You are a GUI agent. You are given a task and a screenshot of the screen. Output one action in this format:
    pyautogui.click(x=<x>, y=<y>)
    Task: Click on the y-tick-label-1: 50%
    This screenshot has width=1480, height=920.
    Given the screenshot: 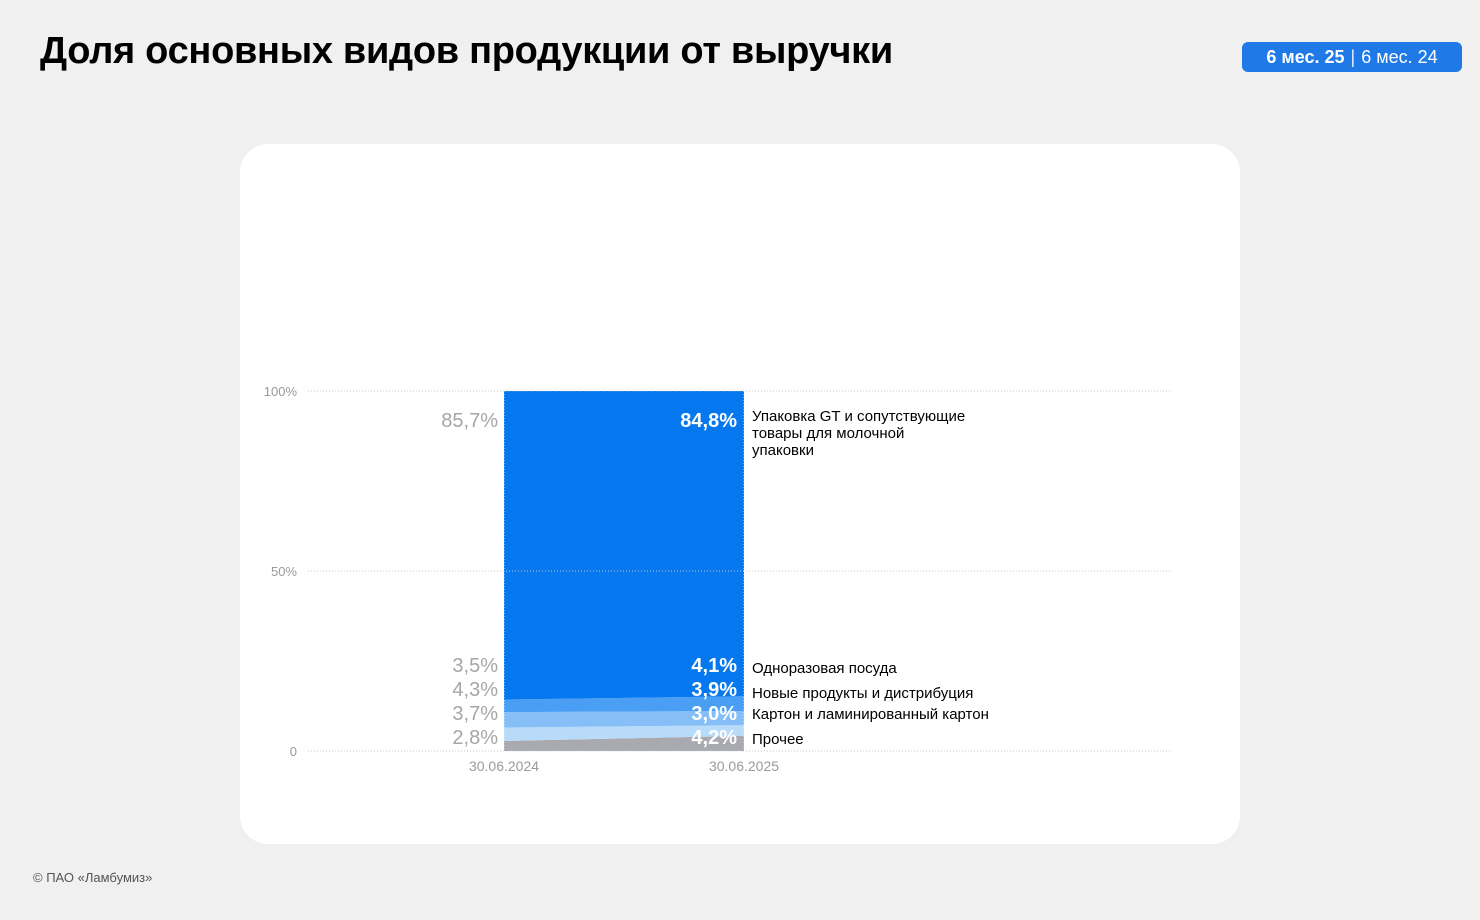 What is the action you would take?
    pyautogui.click(x=284, y=571)
    